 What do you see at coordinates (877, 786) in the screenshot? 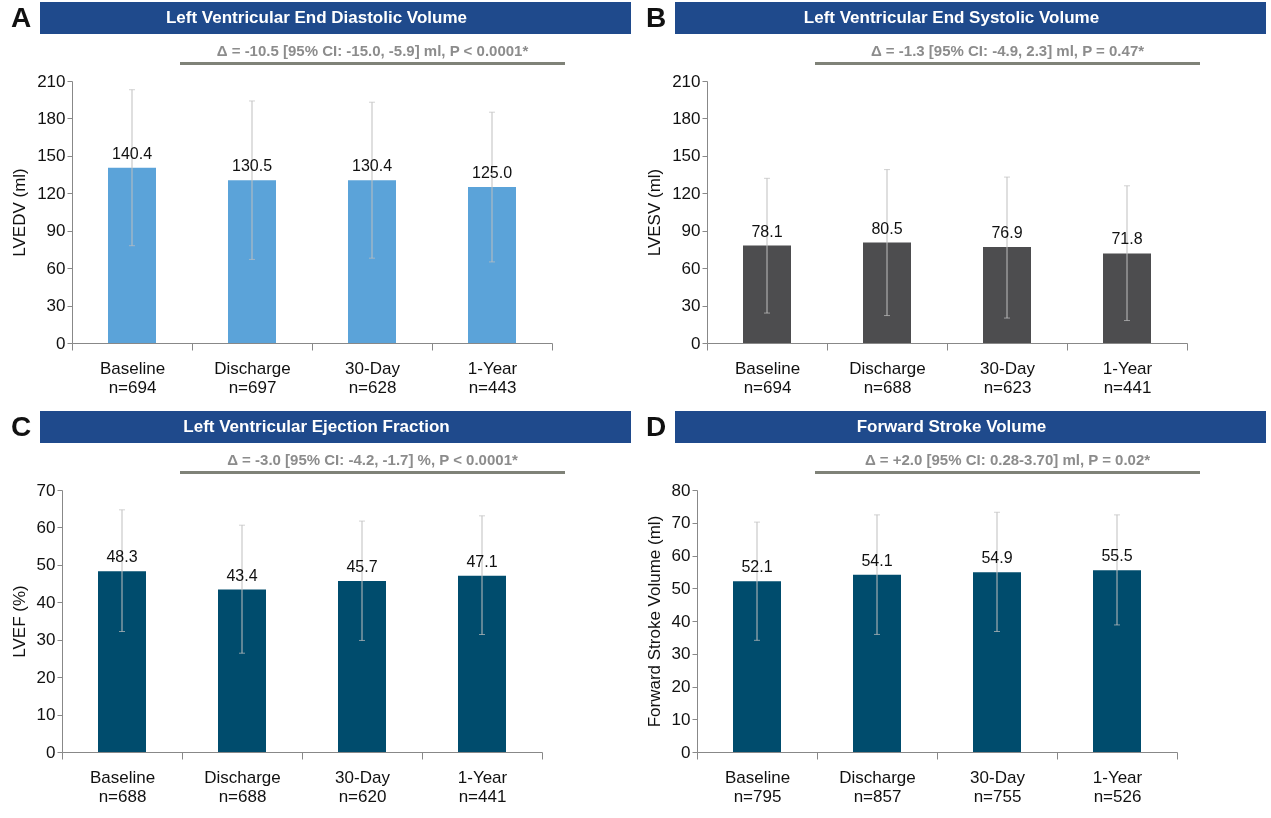
I see `x-tick-label: Discharge n=857` at bounding box center [877, 786].